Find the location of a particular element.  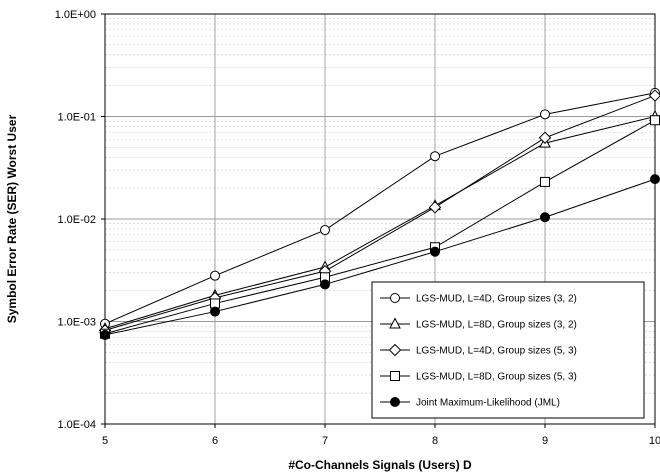

legend-label: LGS-MUD, L=4D, Group sizes (5, 3) is located at coordinates (496, 351).